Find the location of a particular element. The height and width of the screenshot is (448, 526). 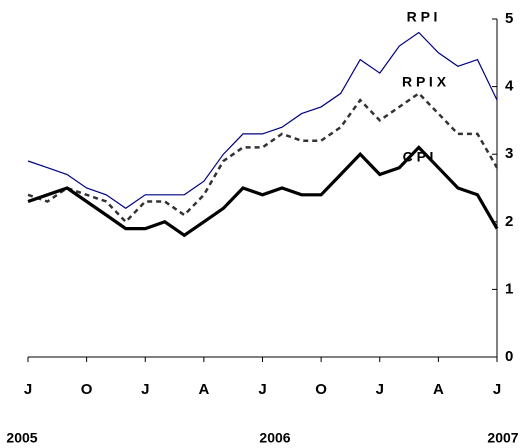

y-tick-label: 3 is located at coordinates (509, 153).